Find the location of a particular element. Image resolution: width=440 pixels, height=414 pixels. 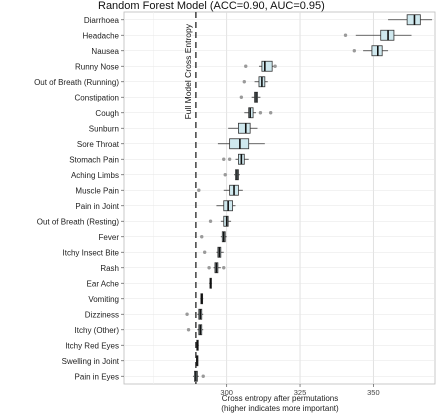

y-tick-label: Pain in Joint is located at coordinates (97, 206).